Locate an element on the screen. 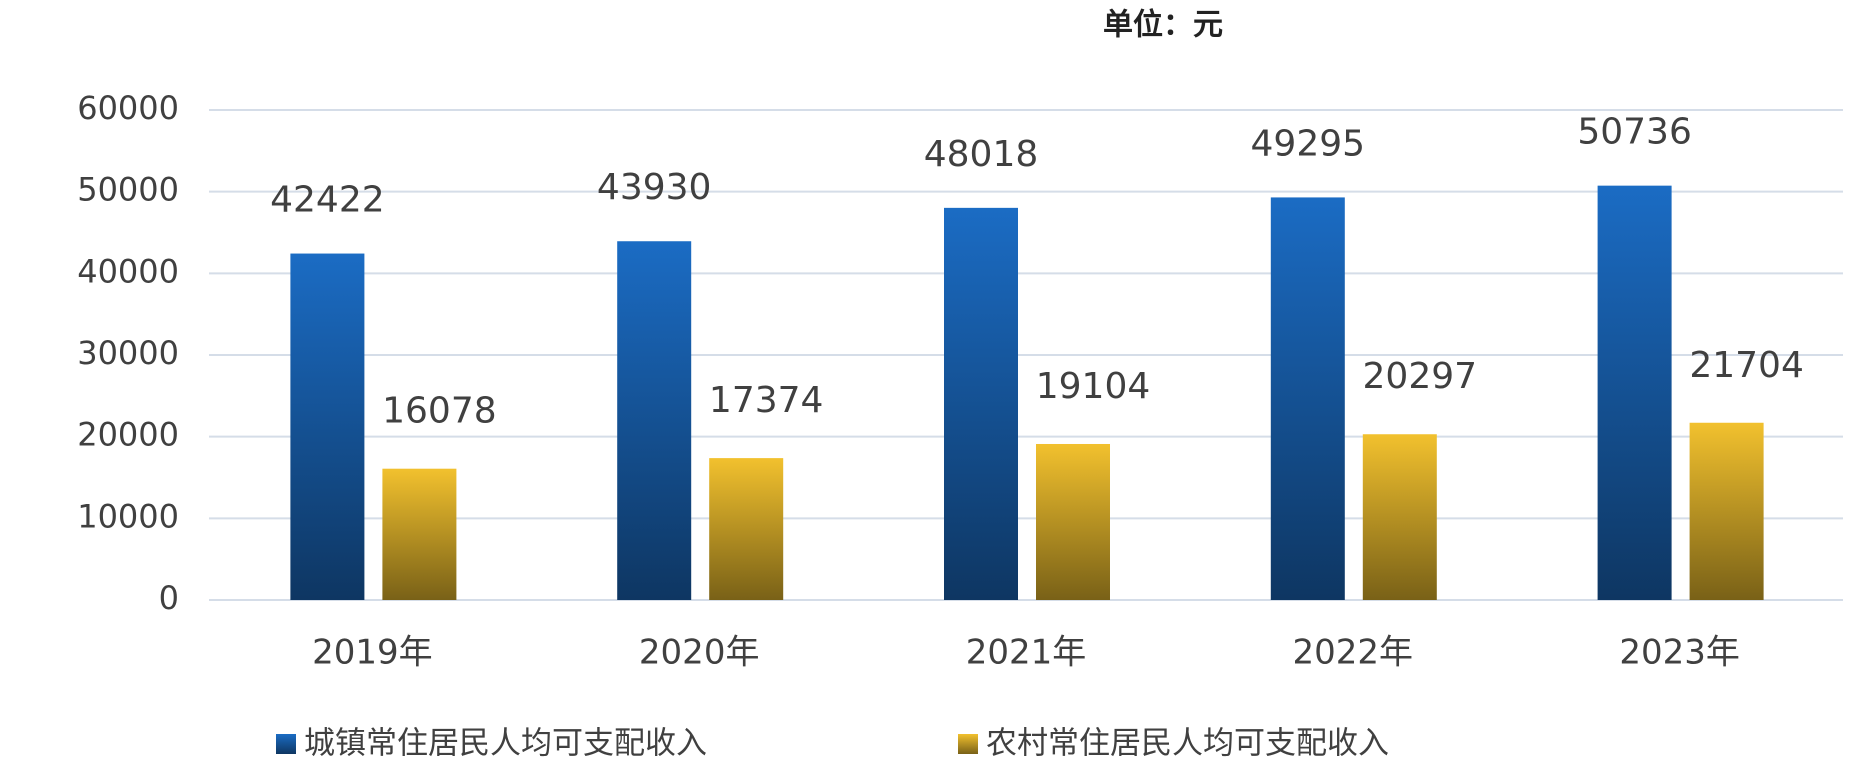 The height and width of the screenshot is (783, 1871). data-label: 49295 is located at coordinates (1308, 143).